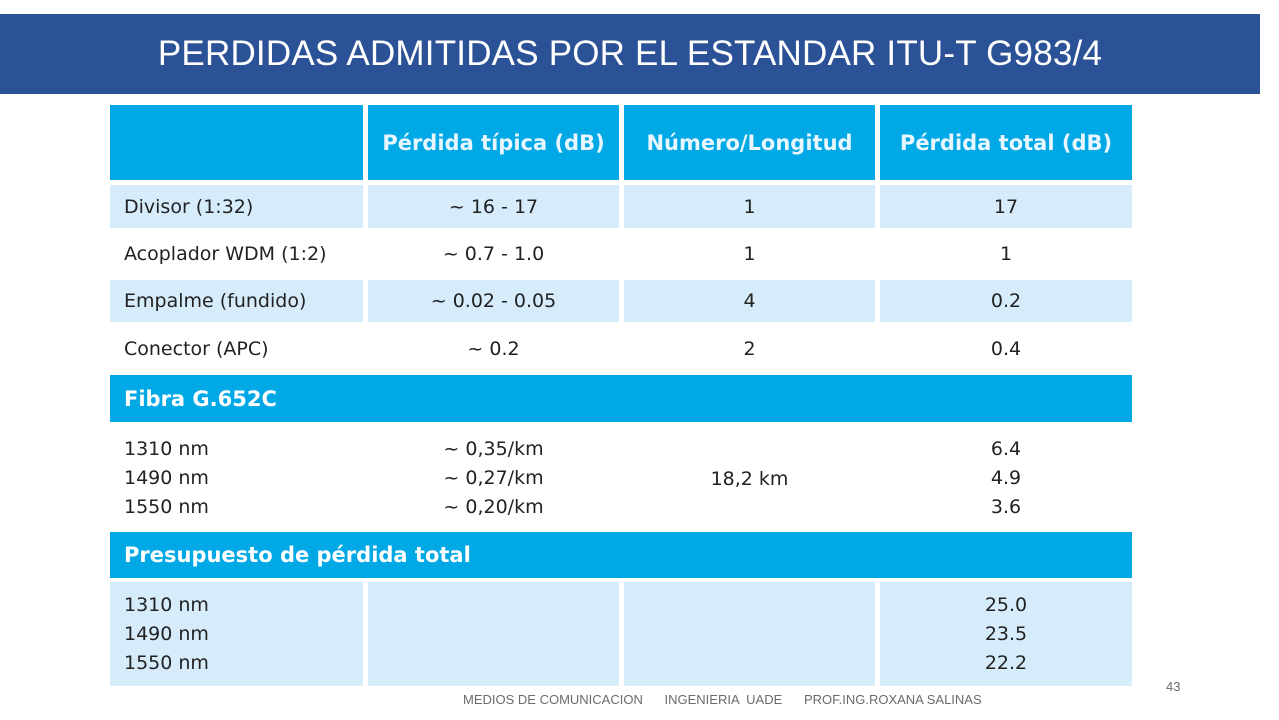 This screenshot has height=720, width=1279. I want to click on component-cell: Empalme (fundido), so click(236, 301).